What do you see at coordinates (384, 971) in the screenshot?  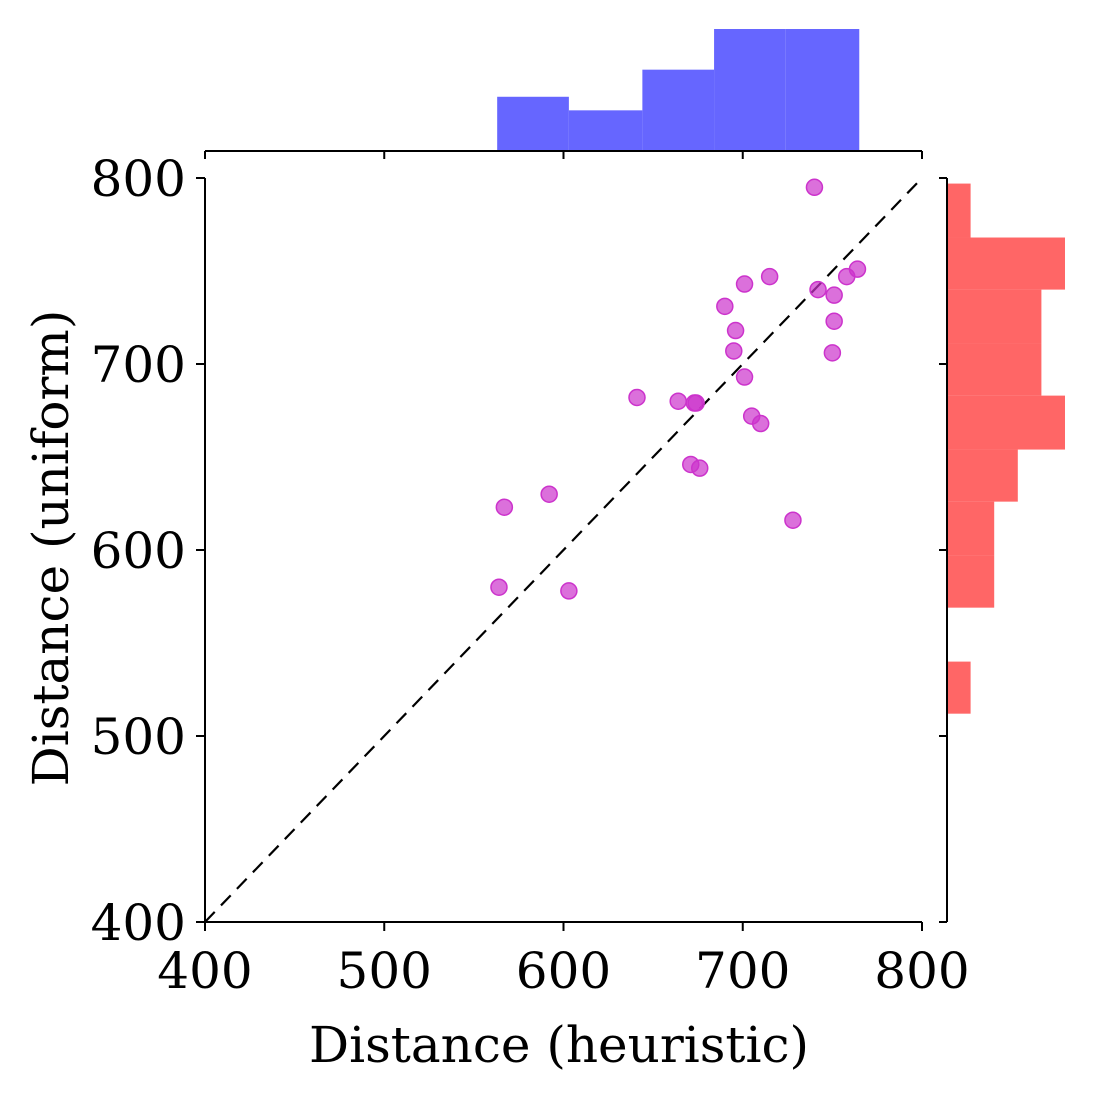 I see `x-tick-label-500: 500` at bounding box center [384, 971].